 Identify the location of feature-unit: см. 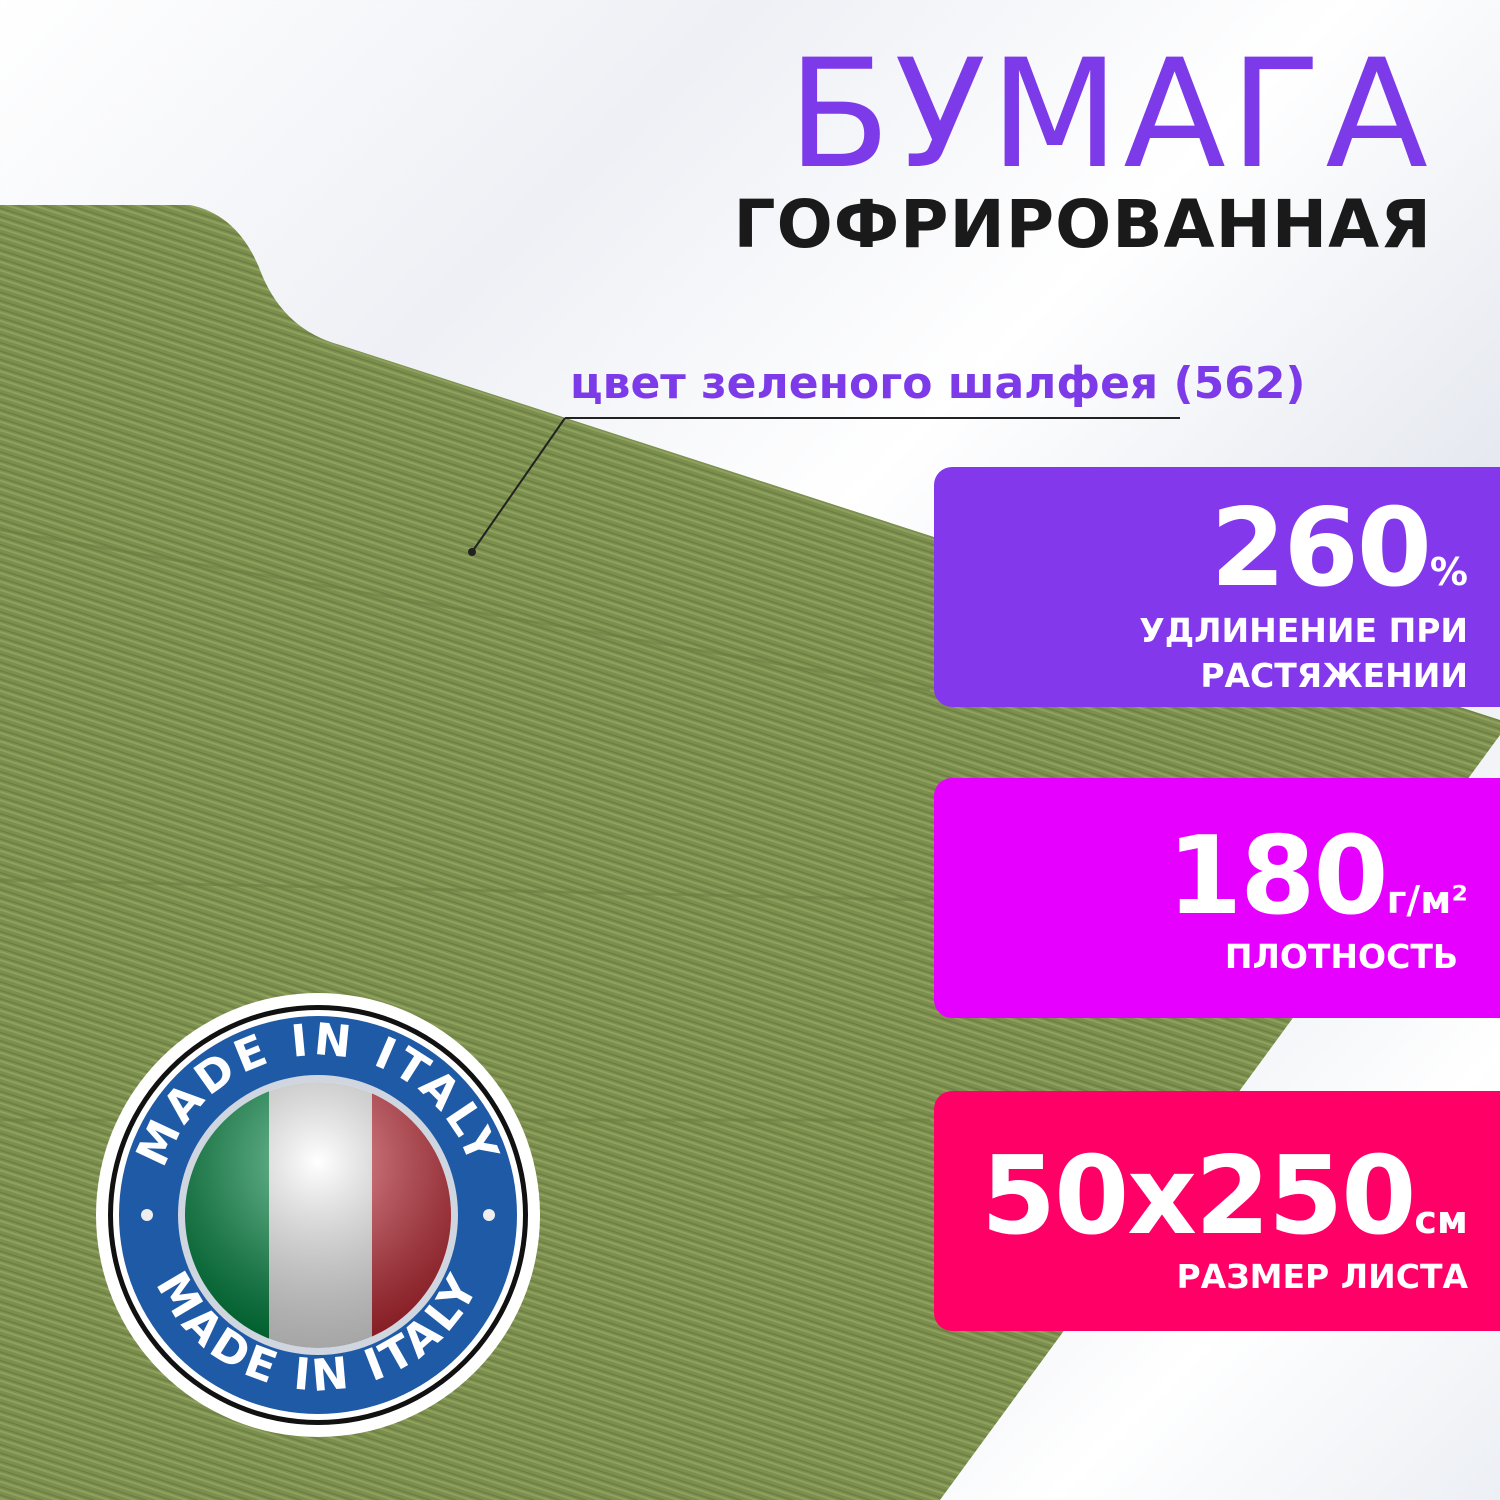
(1441, 1220).